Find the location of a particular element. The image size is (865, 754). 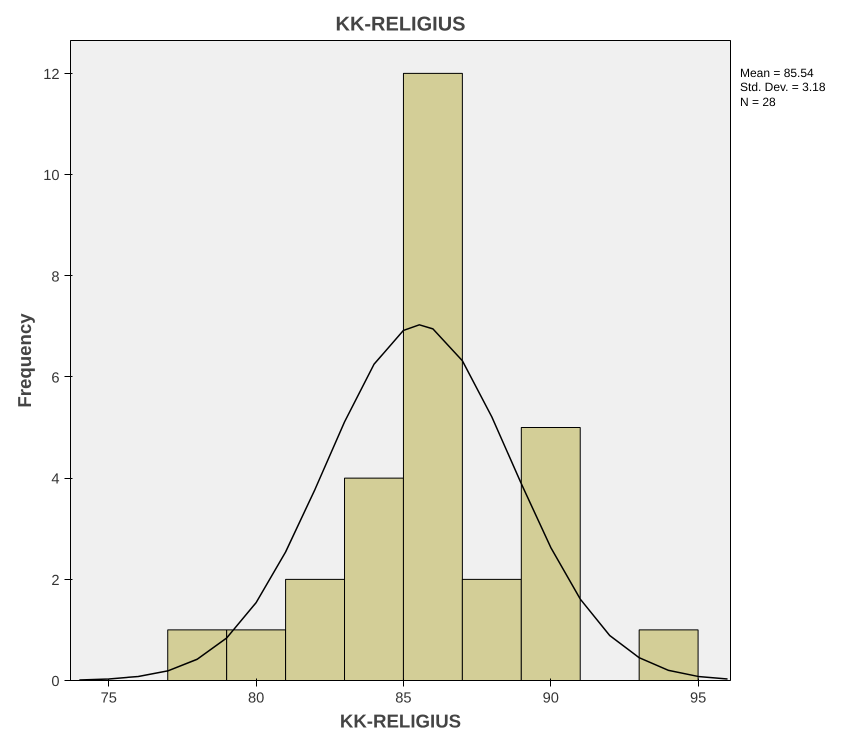

y-tick-label: 2 is located at coordinates (55, 580).